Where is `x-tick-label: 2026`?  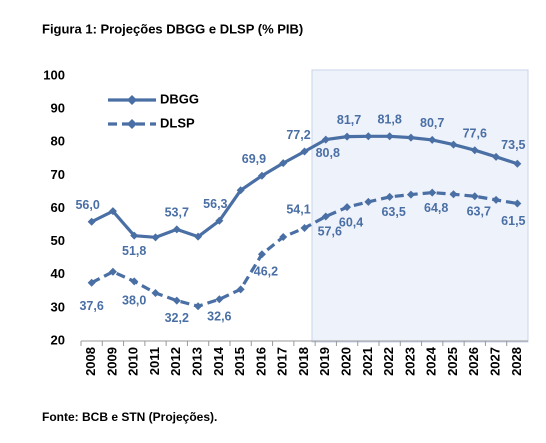
x-tick-label: 2026 is located at coordinates (473, 361).